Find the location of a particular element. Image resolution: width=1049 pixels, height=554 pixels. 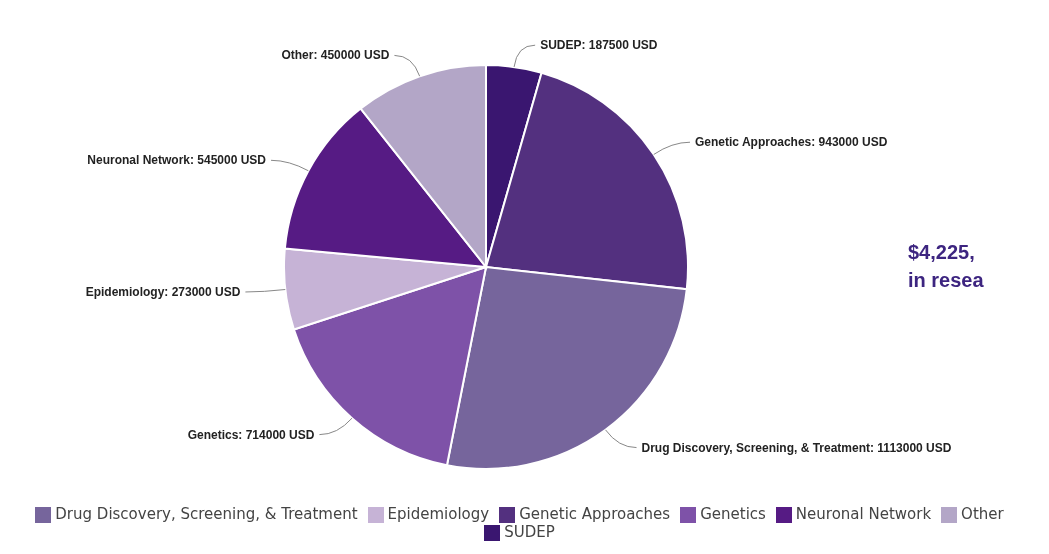

legend-label: SUDEP is located at coordinates (529, 532).